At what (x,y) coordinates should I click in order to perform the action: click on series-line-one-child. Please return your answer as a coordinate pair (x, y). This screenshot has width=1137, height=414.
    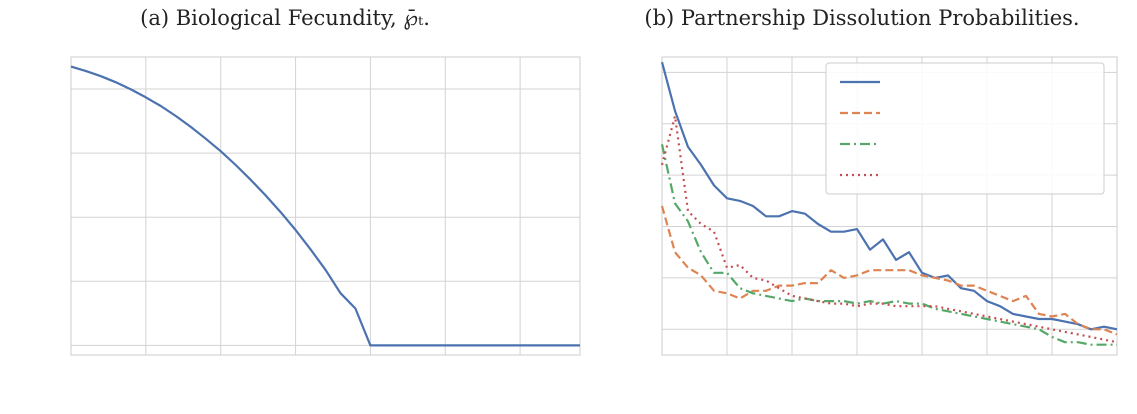
    Looking at the image, I should click on (889, 270).